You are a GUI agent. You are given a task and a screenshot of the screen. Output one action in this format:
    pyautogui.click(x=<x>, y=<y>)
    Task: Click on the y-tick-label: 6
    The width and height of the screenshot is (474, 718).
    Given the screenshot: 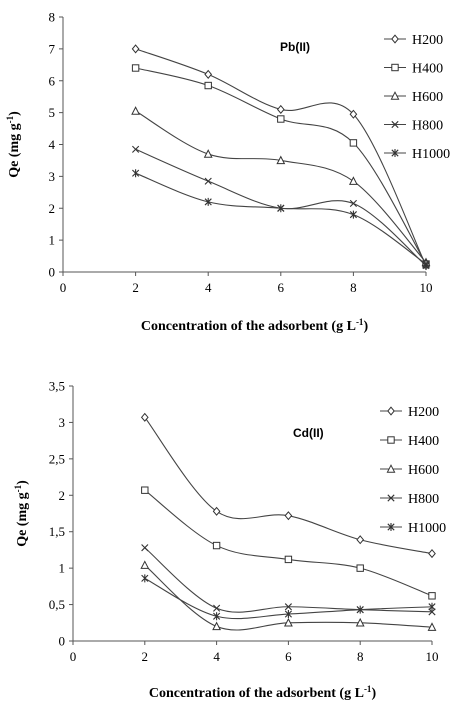 What is the action you would take?
    pyautogui.click(x=52, y=80)
    